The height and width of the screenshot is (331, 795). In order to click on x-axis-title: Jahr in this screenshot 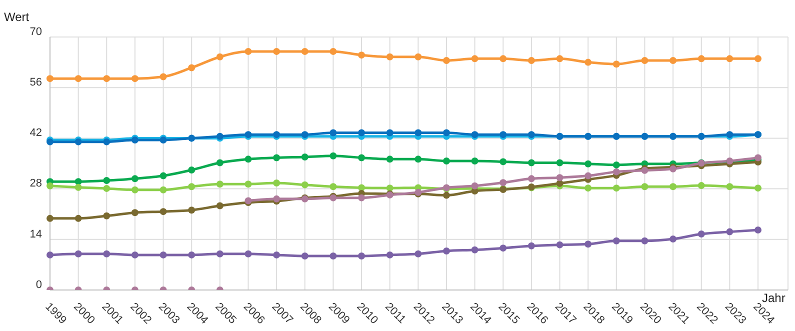, I will do `click(774, 298)`.